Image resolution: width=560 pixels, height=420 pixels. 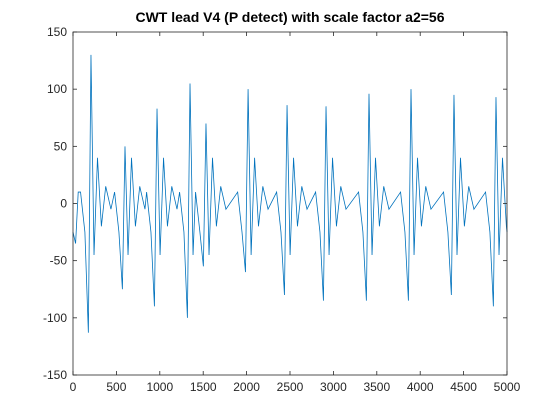 What do you see at coordinates (55, 375) in the screenshot?
I see `y-tick-label: -150` at bounding box center [55, 375].